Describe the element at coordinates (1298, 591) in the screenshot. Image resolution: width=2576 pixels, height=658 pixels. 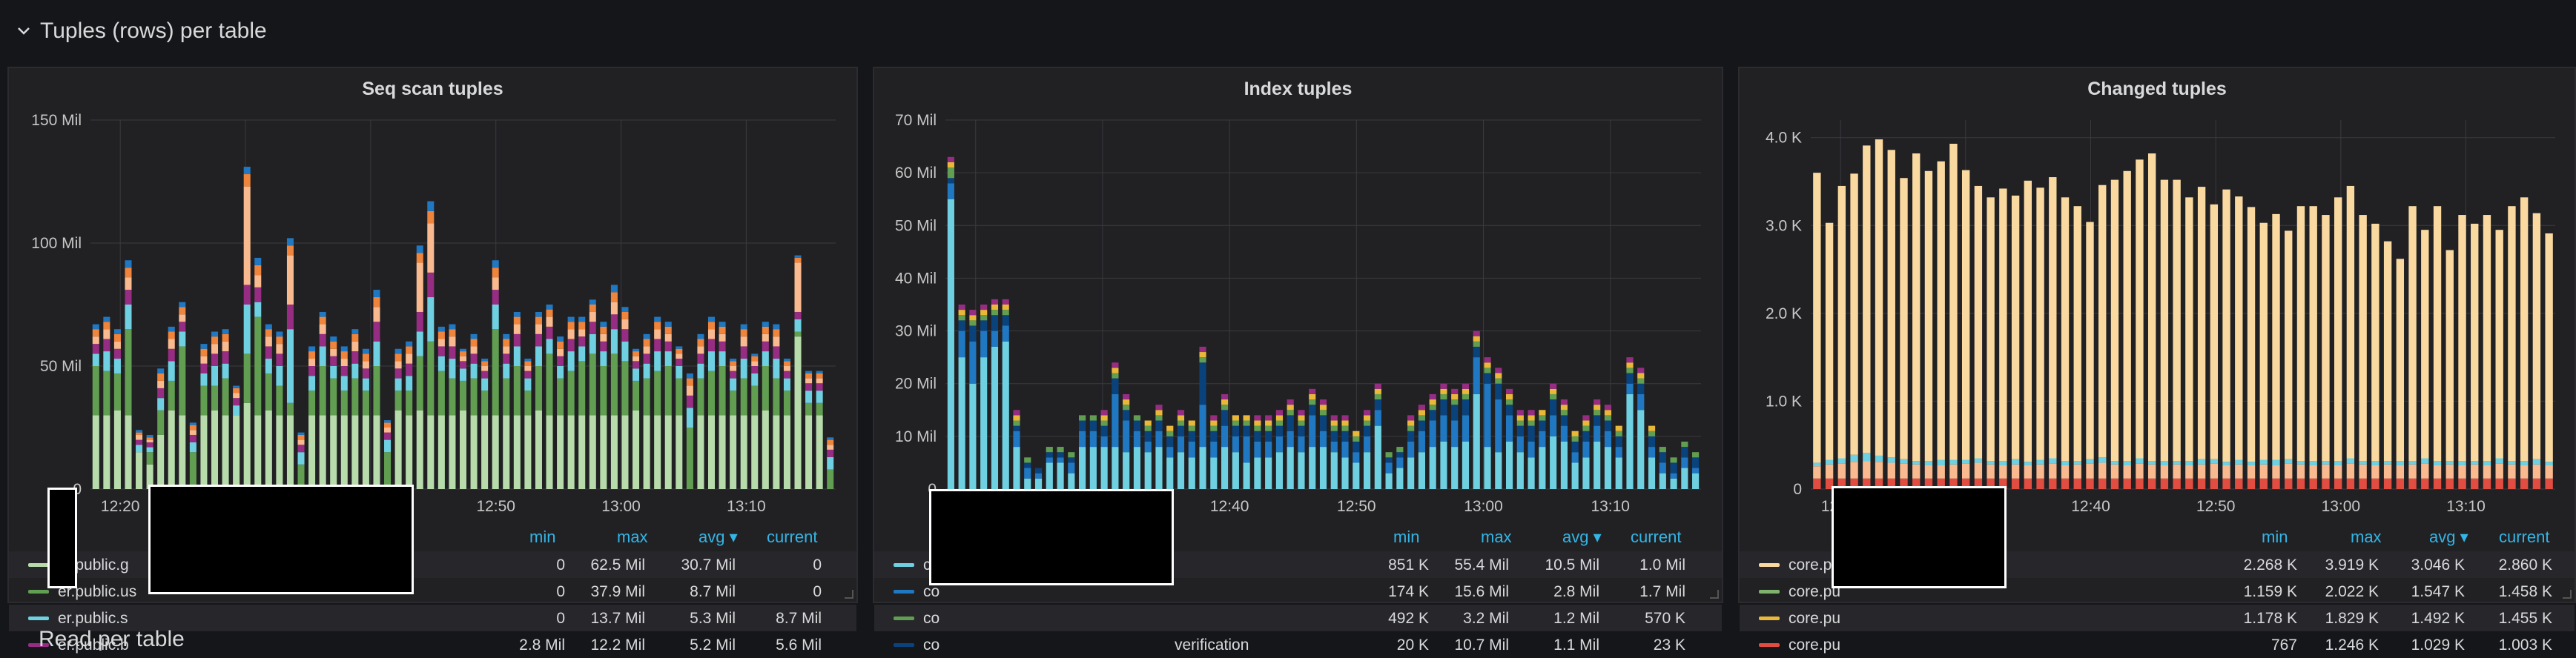
I see `legend-row: co 174 K 15.6 Mil 2.8 Mil 1.7 Mil` at that location.